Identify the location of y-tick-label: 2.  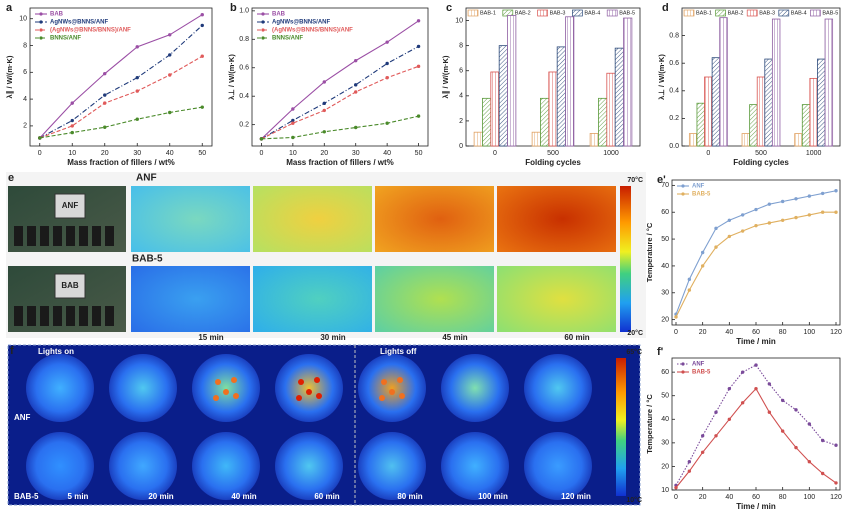
(461, 121).